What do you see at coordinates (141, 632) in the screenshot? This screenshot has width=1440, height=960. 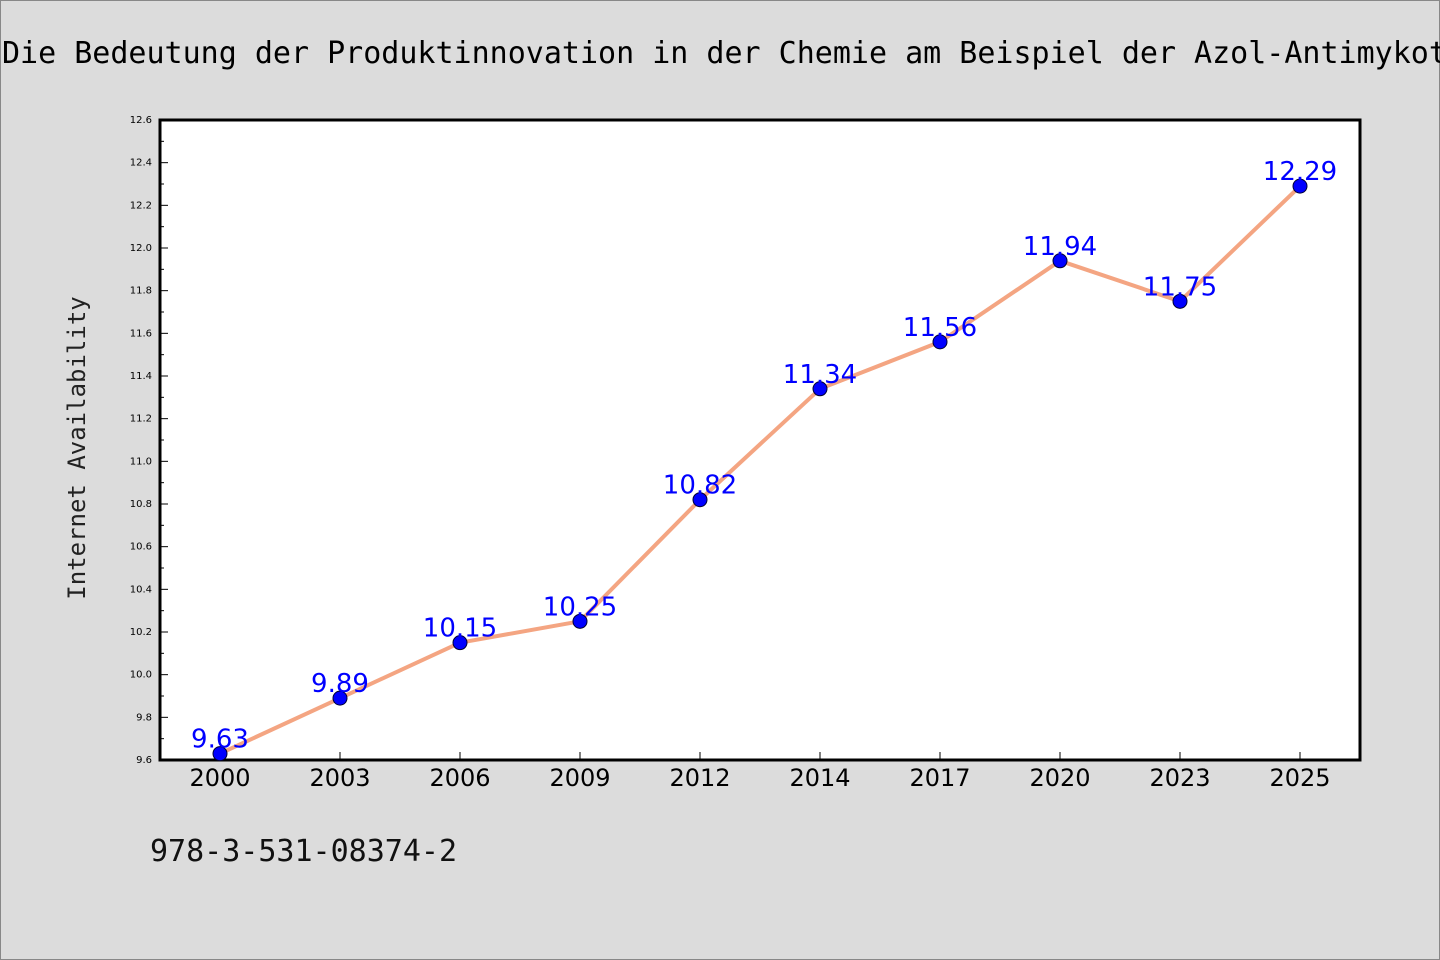 I see `y-tick-label: 10.2` at bounding box center [141, 632].